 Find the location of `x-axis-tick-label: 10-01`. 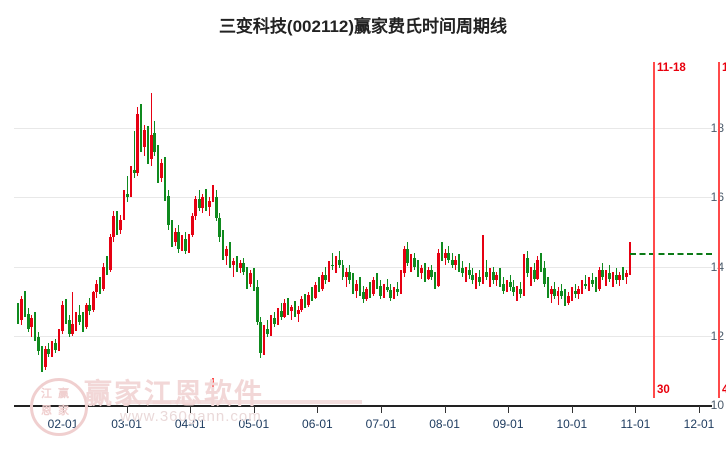

x-axis-tick-label: 10-01 is located at coordinates (572, 424).